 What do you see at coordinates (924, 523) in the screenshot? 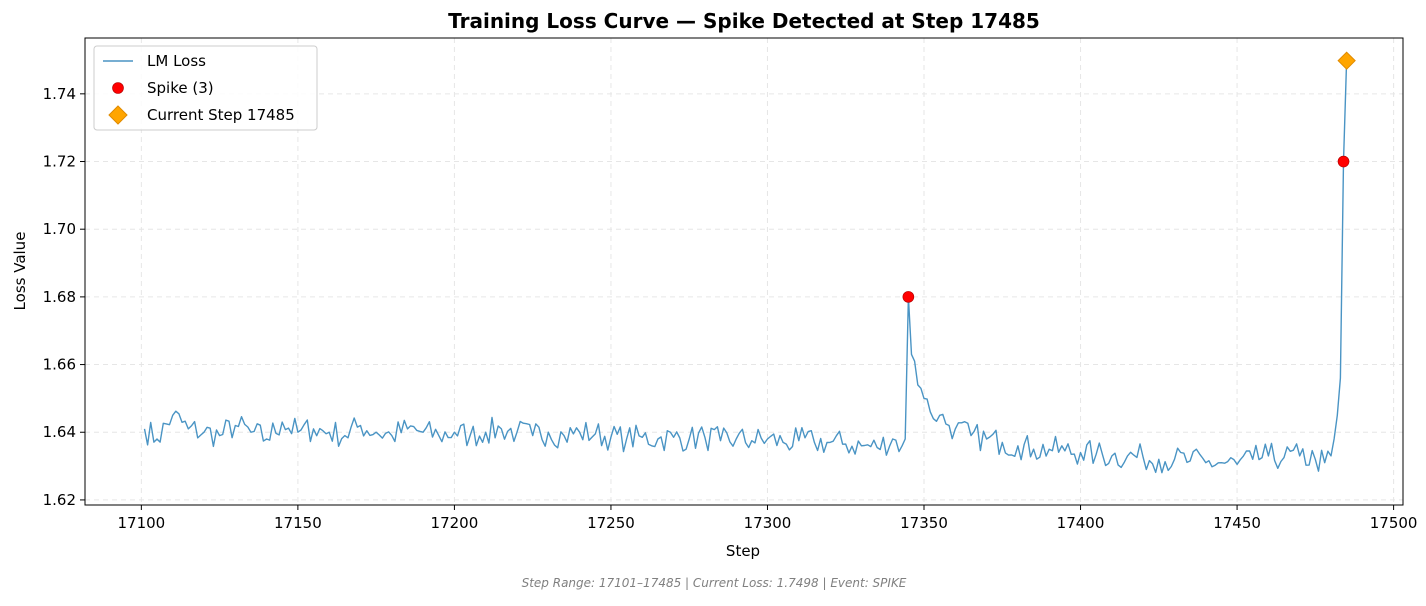
I see `x-tick-label: 17350` at bounding box center [924, 523].